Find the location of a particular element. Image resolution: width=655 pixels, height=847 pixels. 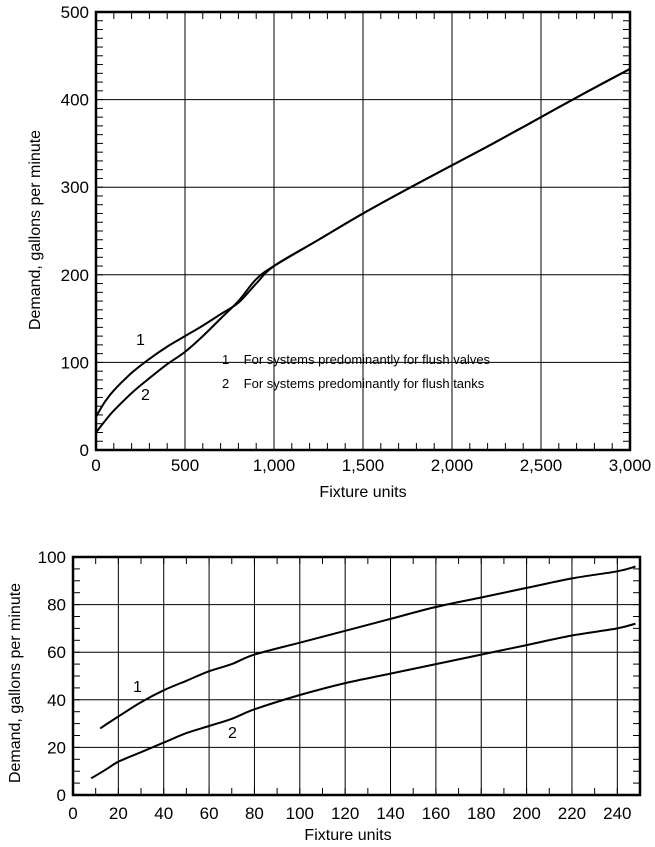

top-chart-y-tick-label-0: 0 is located at coordinates (84, 450).